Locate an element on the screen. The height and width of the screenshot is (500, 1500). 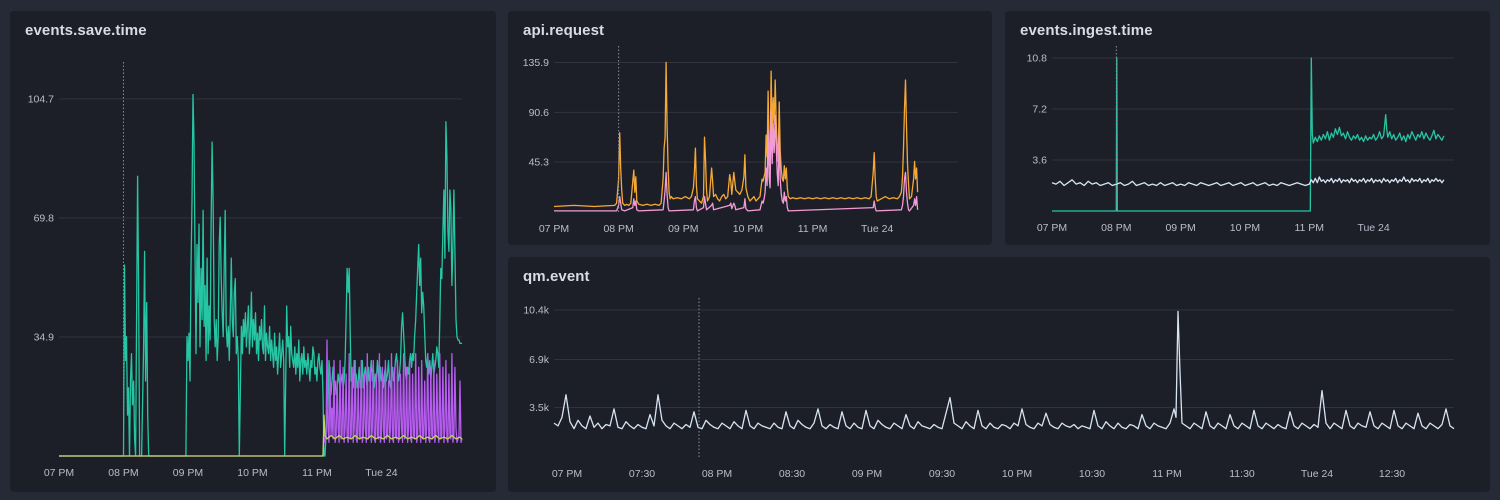
y-tick-label: 10.8 is located at coordinates (1037, 59).